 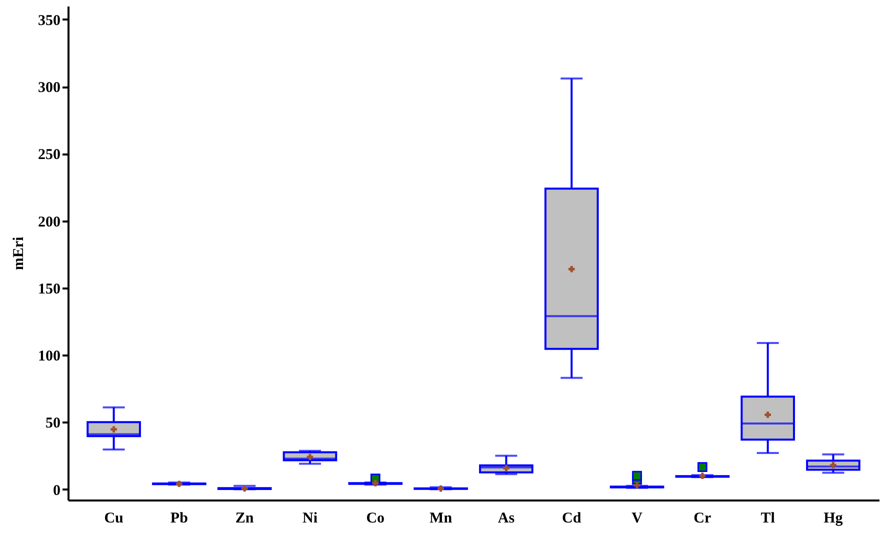 I want to click on x-tick-label: V, so click(x=637, y=518).